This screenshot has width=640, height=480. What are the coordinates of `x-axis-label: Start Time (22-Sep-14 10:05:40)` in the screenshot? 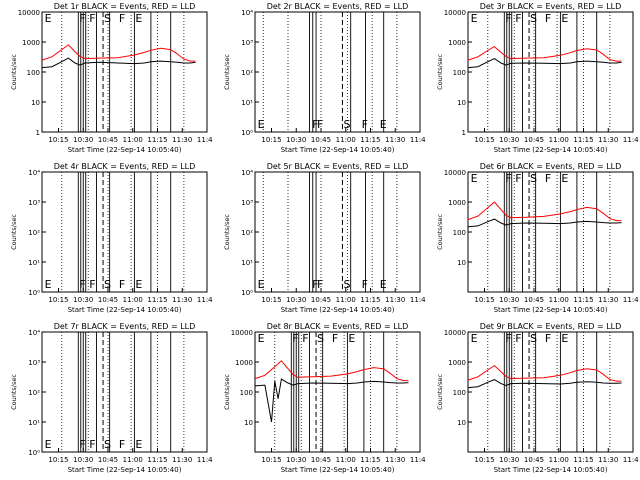 It's located at (338, 310).